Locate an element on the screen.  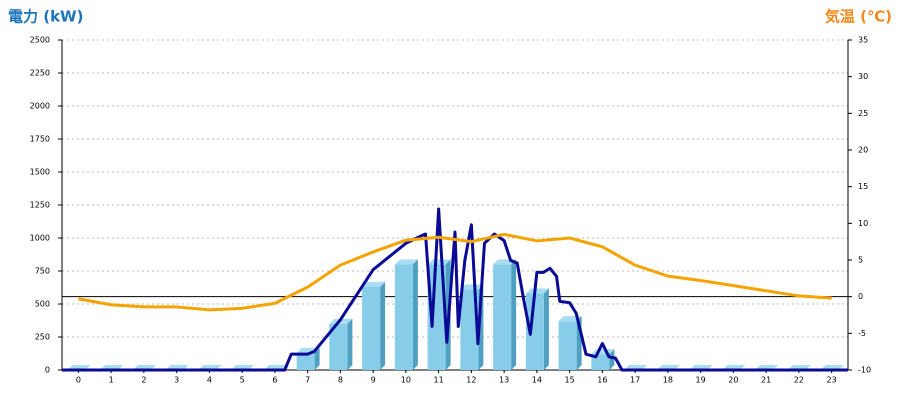
x-tick-label: 8 is located at coordinates (340, 380).